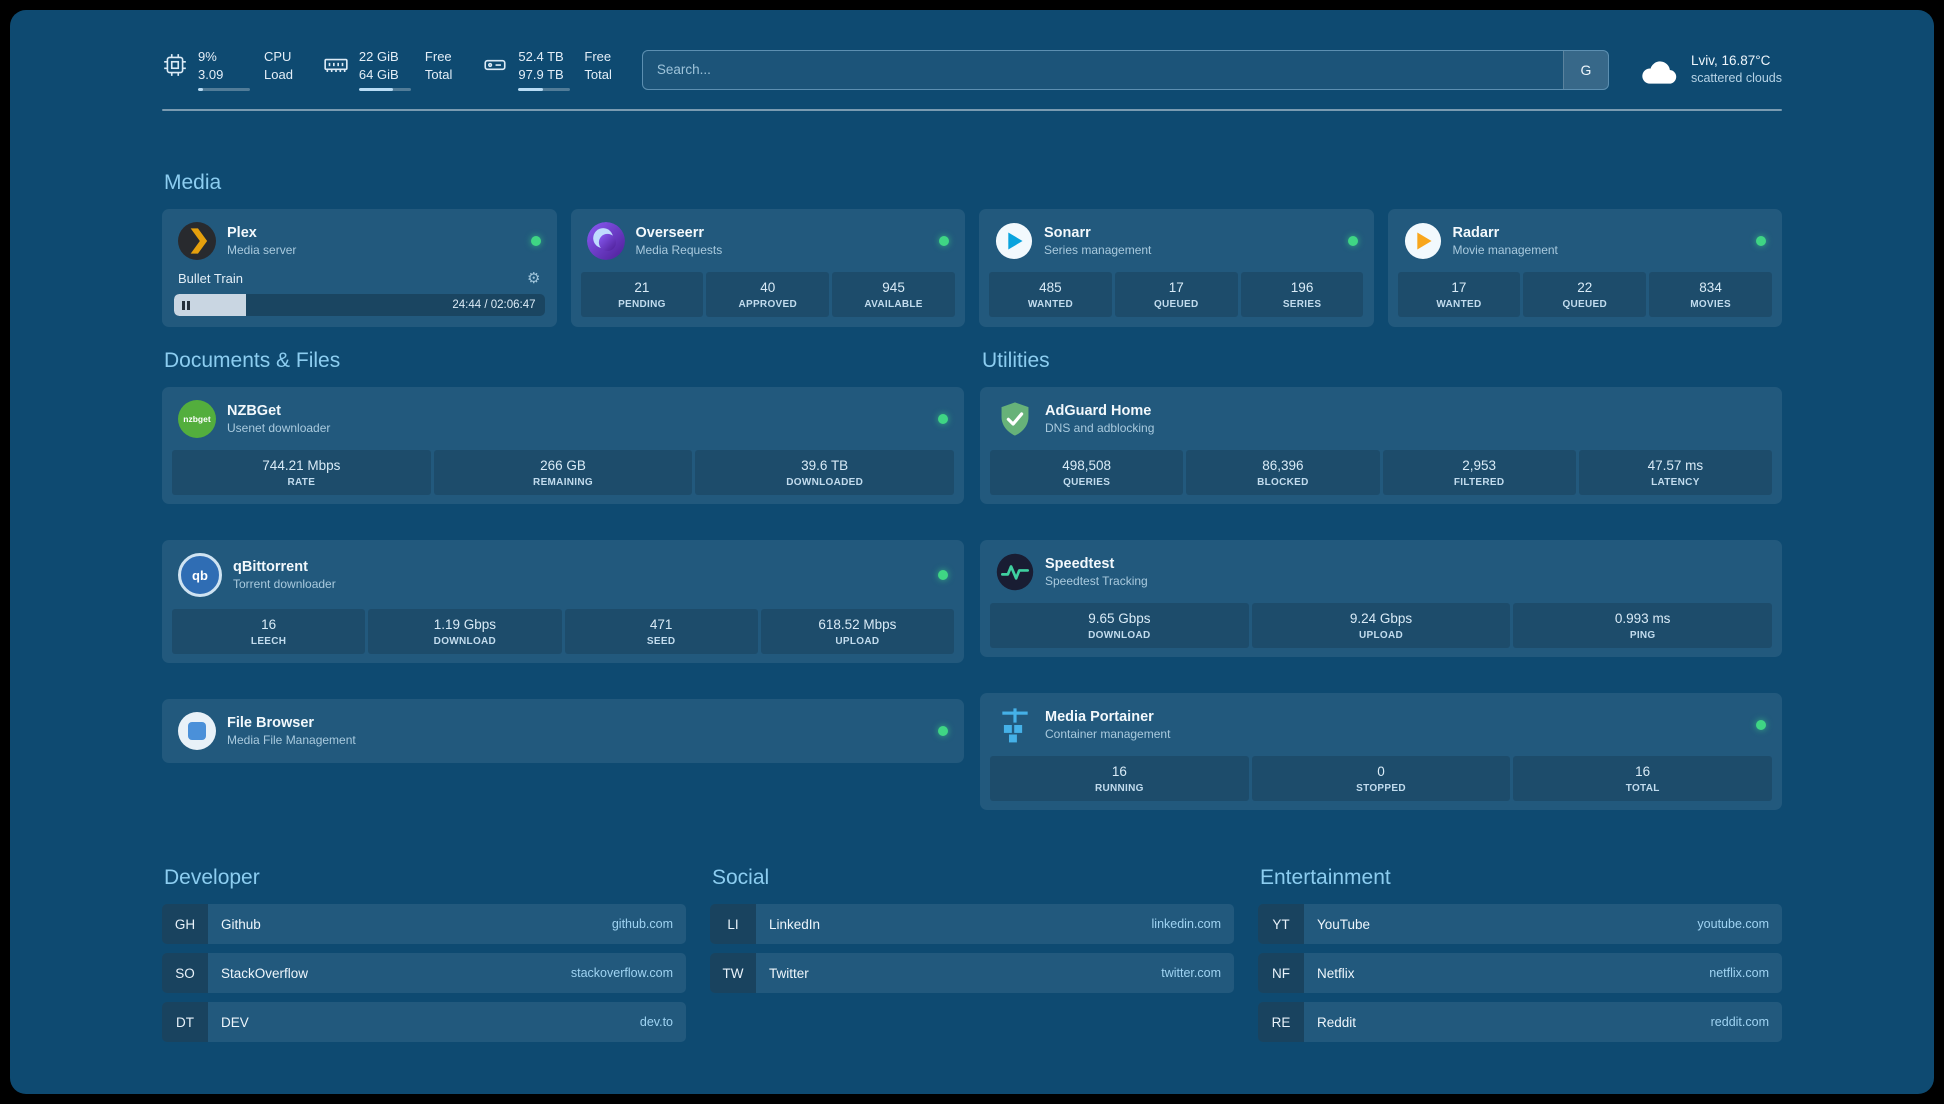 This screenshot has height=1104, width=1944. Describe the element at coordinates (252, 361) in the screenshot. I see `group-title-documents: Documents & Files` at that location.